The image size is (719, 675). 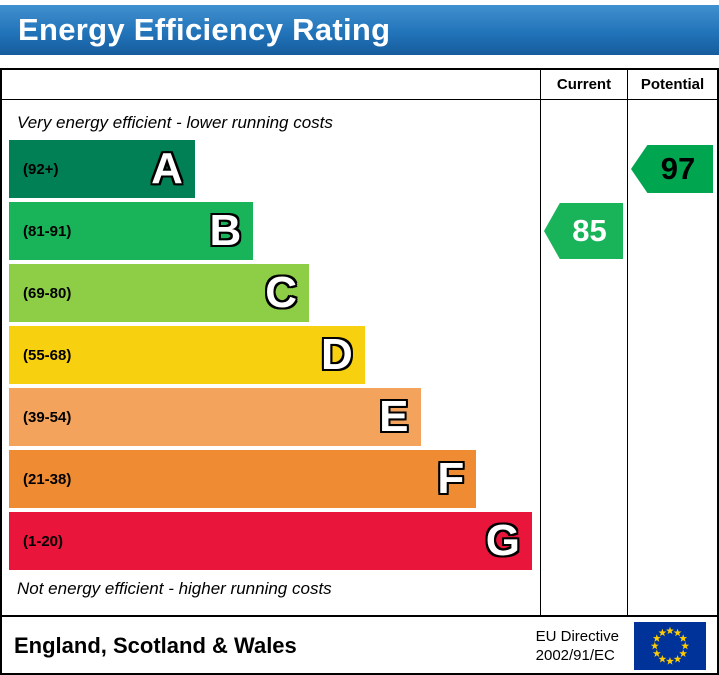 What do you see at coordinates (204, 29) in the screenshot?
I see `page-title: Energy Efficiency Rating` at bounding box center [204, 29].